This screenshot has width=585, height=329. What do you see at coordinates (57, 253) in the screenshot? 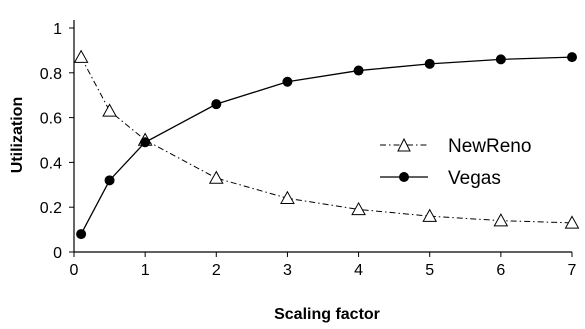
I see `y-tick-label: 0` at bounding box center [57, 253].